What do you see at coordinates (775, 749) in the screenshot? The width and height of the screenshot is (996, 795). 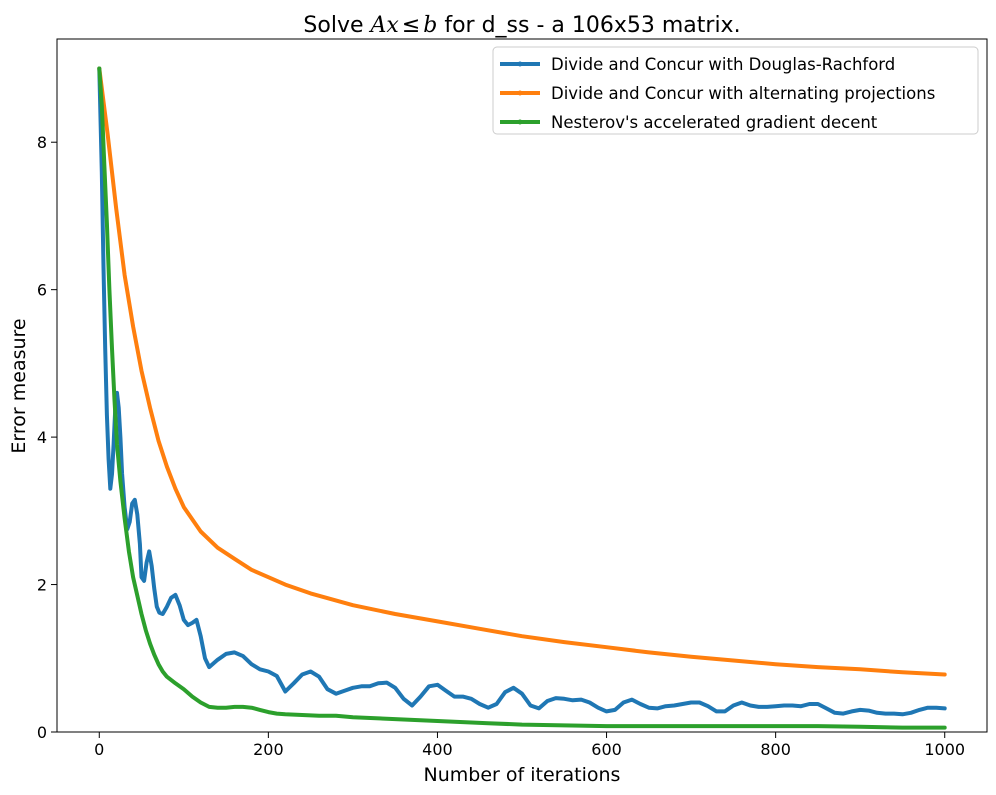 I see `x-tick-label: 800` at bounding box center [775, 749].